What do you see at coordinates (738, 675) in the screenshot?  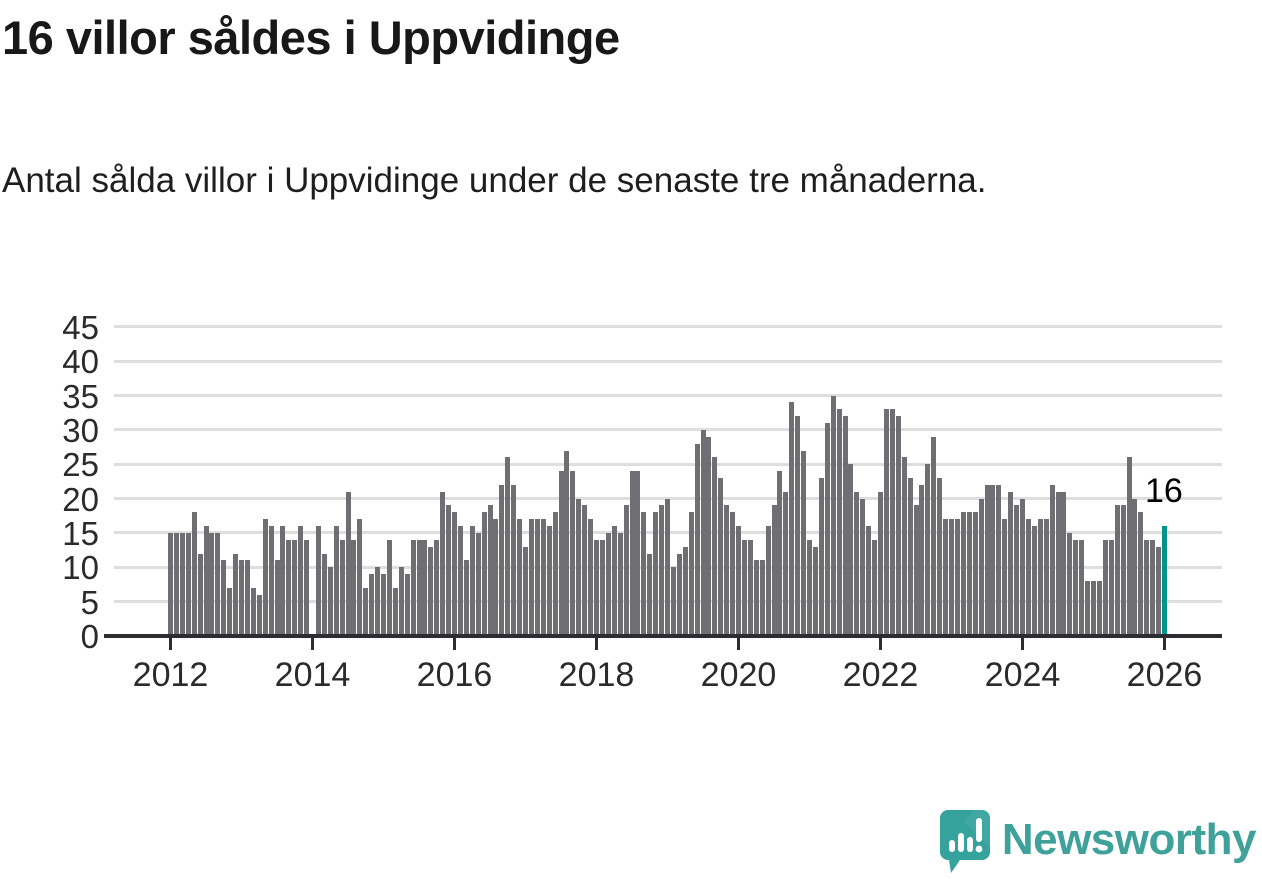 I see `x-axis-tick-label: 2020` at bounding box center [738, 675].